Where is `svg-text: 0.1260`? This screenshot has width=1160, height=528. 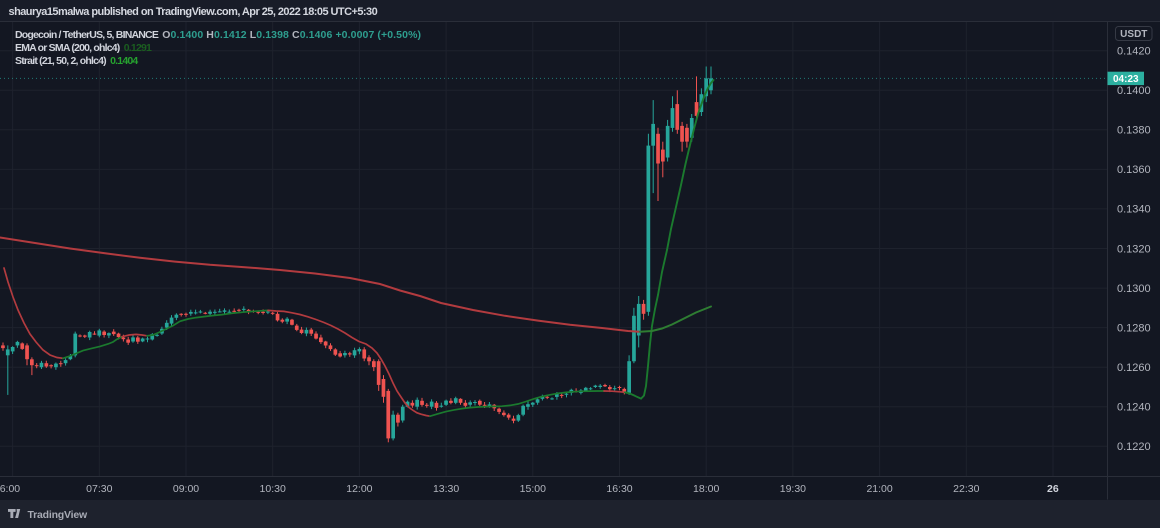
svg-text: 0.1260 is located at coordinates (1134, 368).